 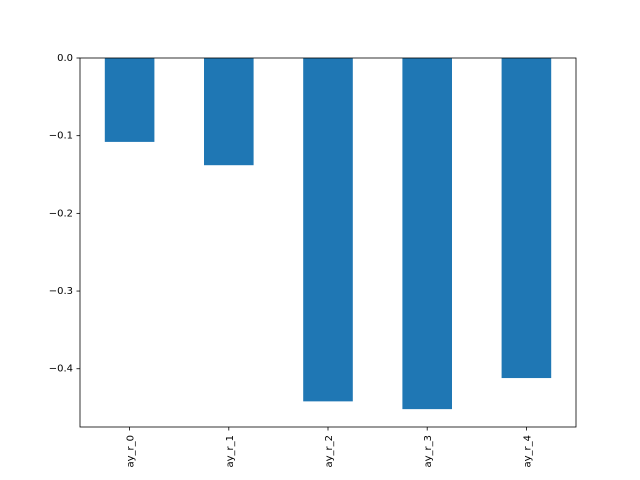 I want to click on x-tick-label-ay_r_2: ay_r_2, so click(x=329, y=451).